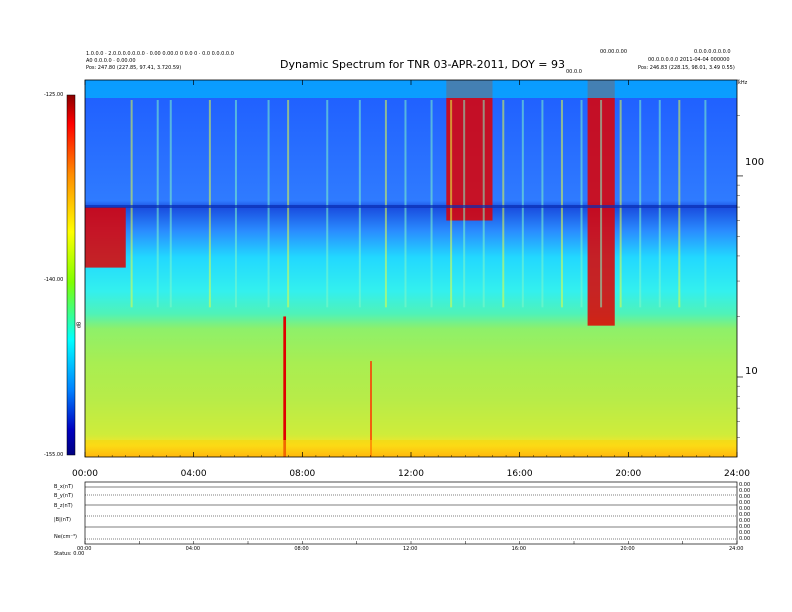 The image size is (792, 612). Describe the element at coordinates (69, 554) in the screenshot. I see `bottom-footer-label: Status: 0.00` at that location.